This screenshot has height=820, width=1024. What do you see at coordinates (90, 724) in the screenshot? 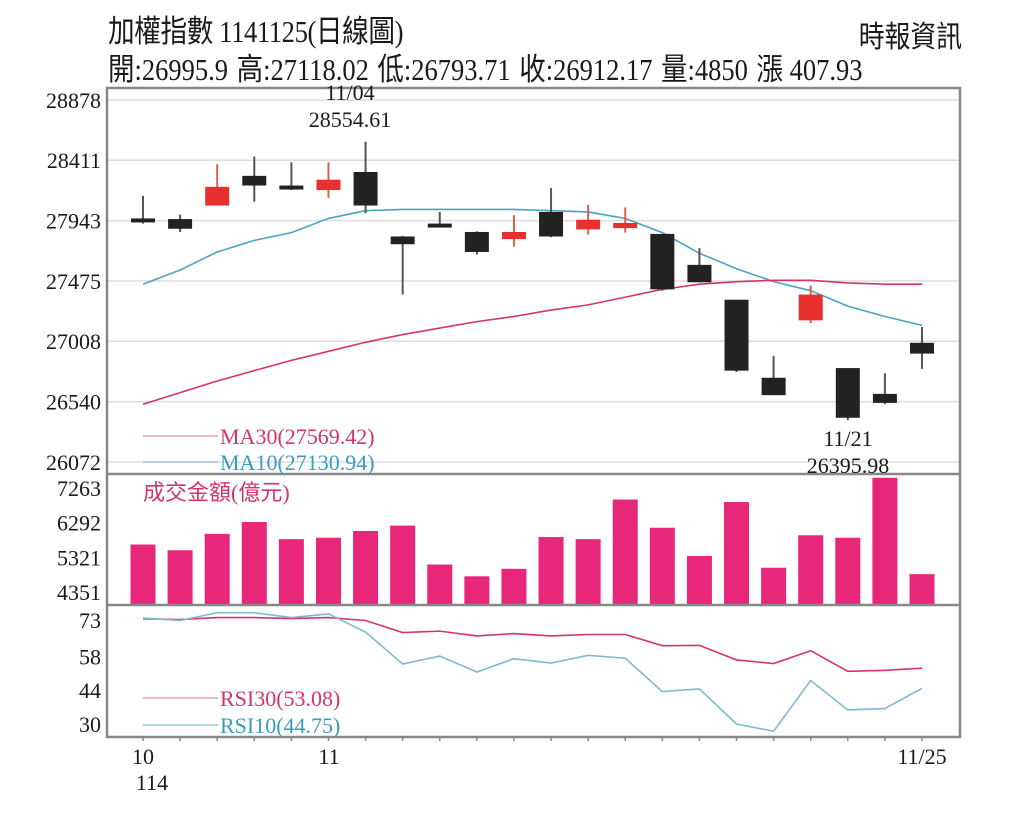
I see `y-tick-label: 30` at bounding box center [90, 724].